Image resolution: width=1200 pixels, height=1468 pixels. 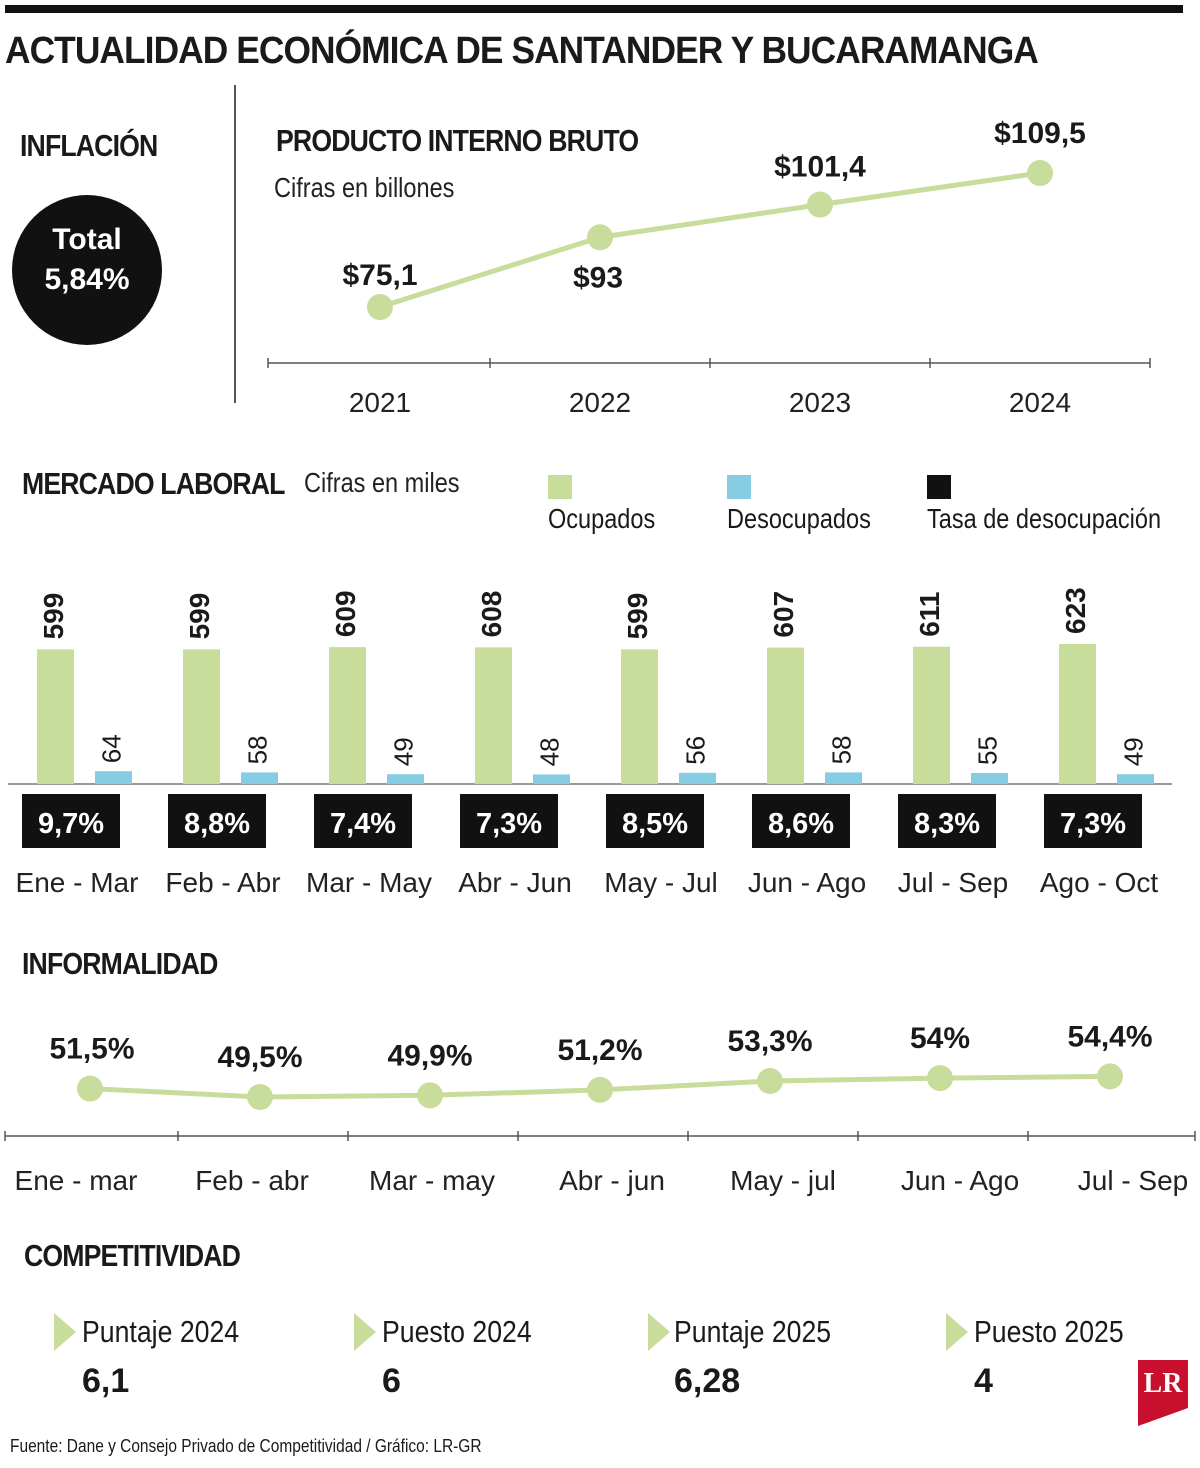 I want to click on rate-label: 8,3%, so click(x=947, y=824).